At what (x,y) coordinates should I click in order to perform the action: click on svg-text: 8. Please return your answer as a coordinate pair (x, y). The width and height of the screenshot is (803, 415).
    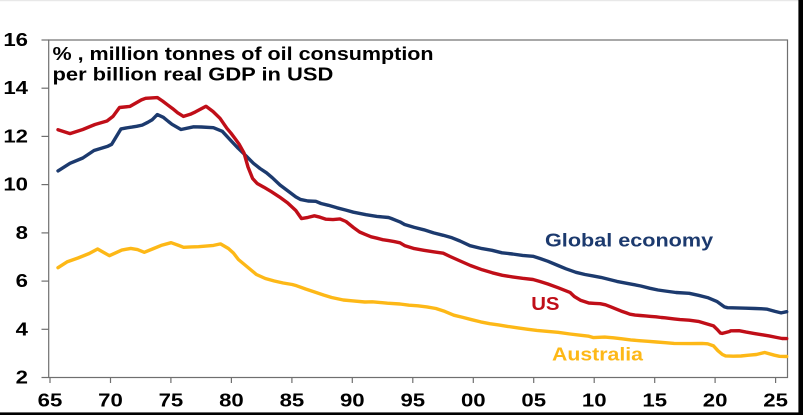
    Looking at the image, I should click on (22, 232).